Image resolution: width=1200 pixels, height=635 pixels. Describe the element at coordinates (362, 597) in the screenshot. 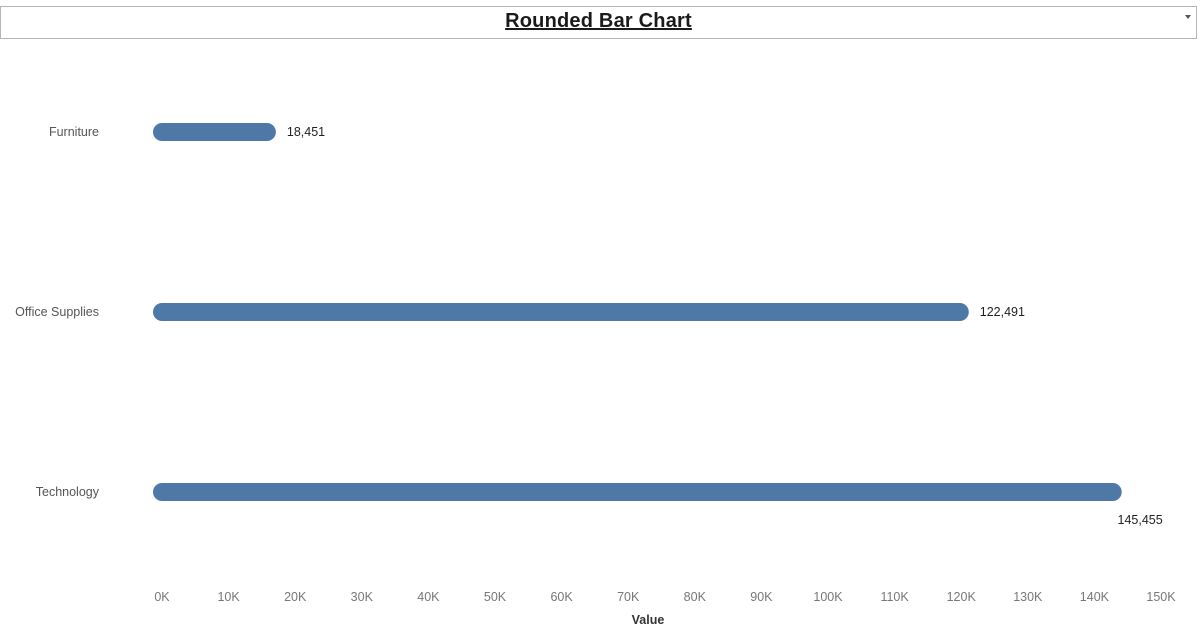

I see `x-tick-label: 30K` at that location.